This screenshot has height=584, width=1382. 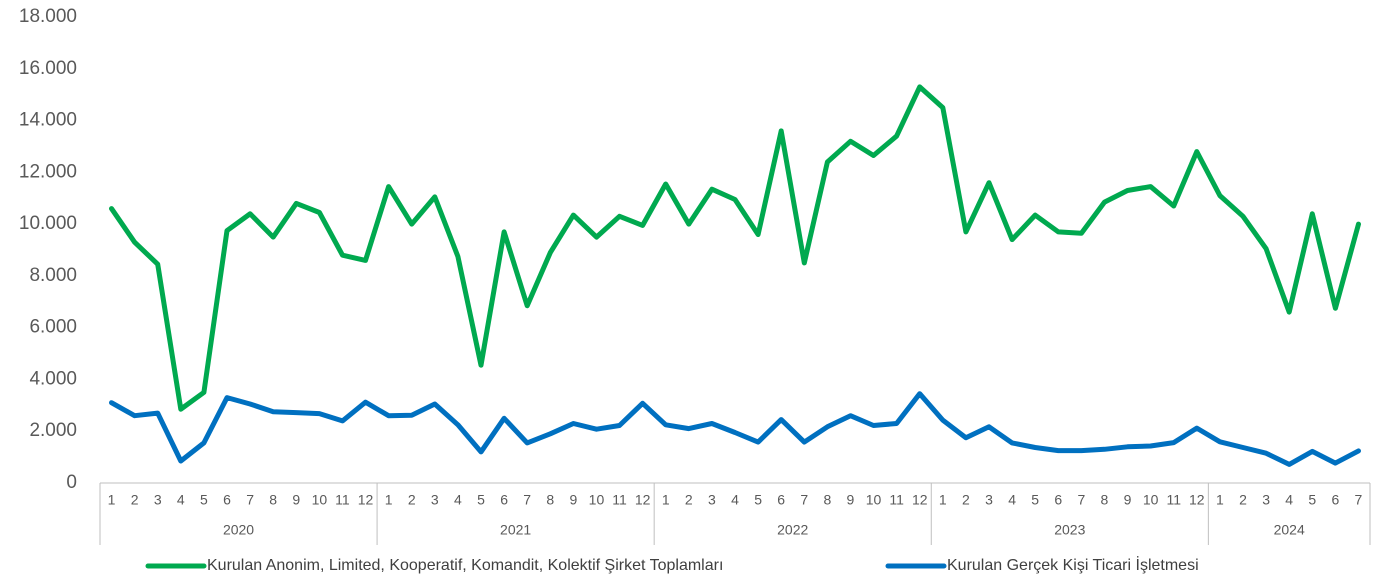 I want to click on legend-label: Kurulan Gerçek Kişi Ticari İşletmesi, so click(x=1073, y=564).